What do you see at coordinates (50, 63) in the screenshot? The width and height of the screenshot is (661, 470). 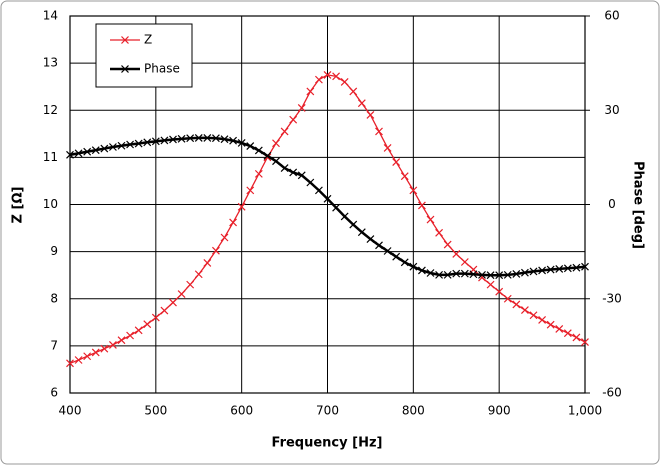 I see `y-tick-label: 13` at bounding box center [50, 63].